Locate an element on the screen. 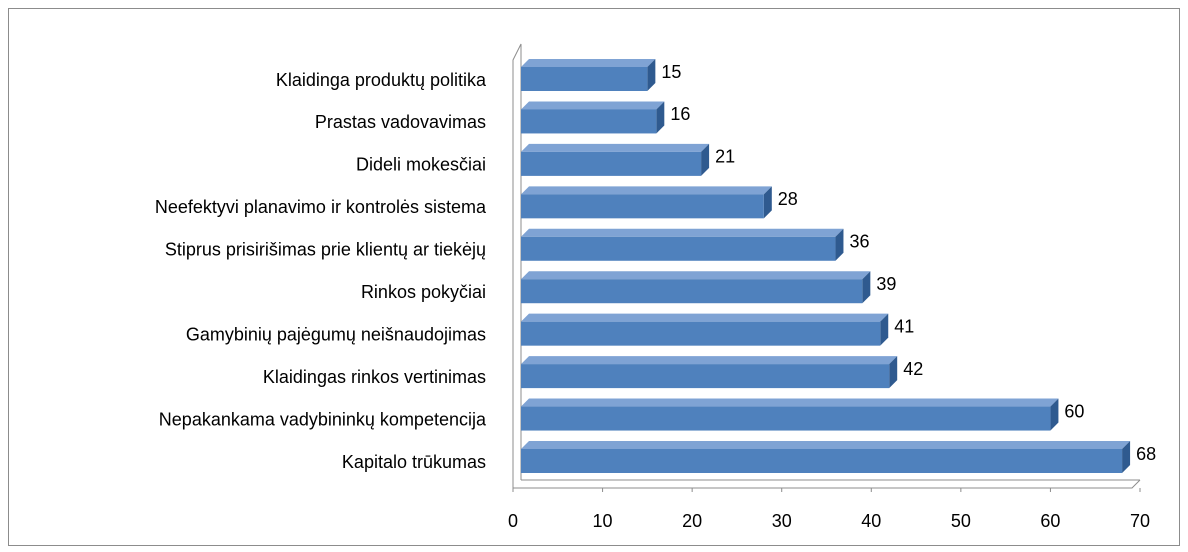 Image resolution: width=1188 pixels, height=552 pixels. value-label: 42 is located at coordinates (913, 369).